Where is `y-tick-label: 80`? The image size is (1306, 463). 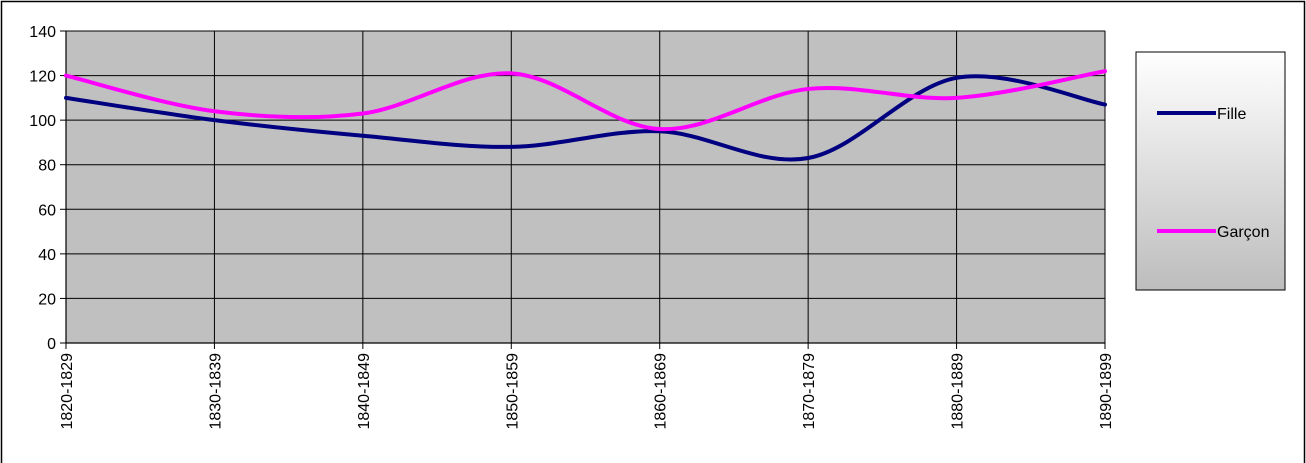 y-tick-label: 80 is located at coordinates (47, 166).